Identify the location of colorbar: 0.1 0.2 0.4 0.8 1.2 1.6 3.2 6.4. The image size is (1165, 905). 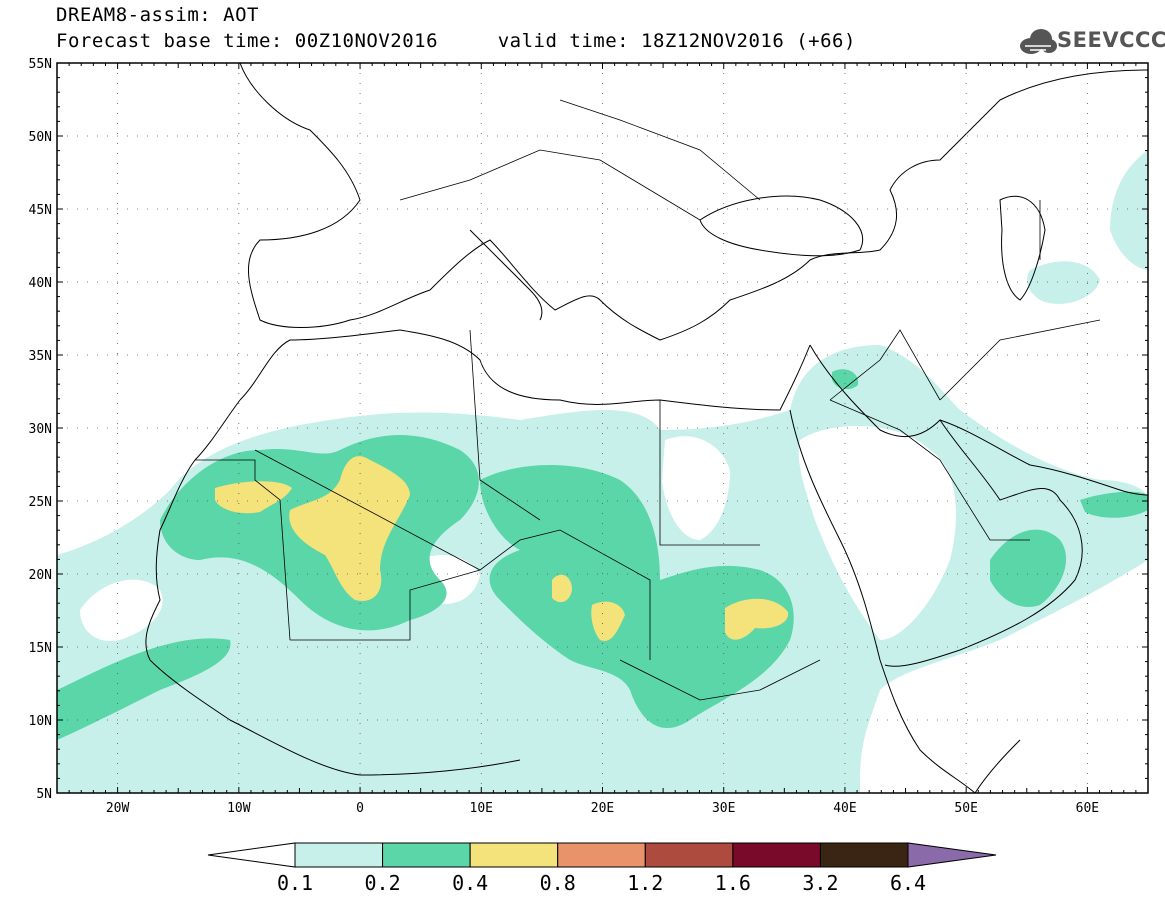
(602, 868).